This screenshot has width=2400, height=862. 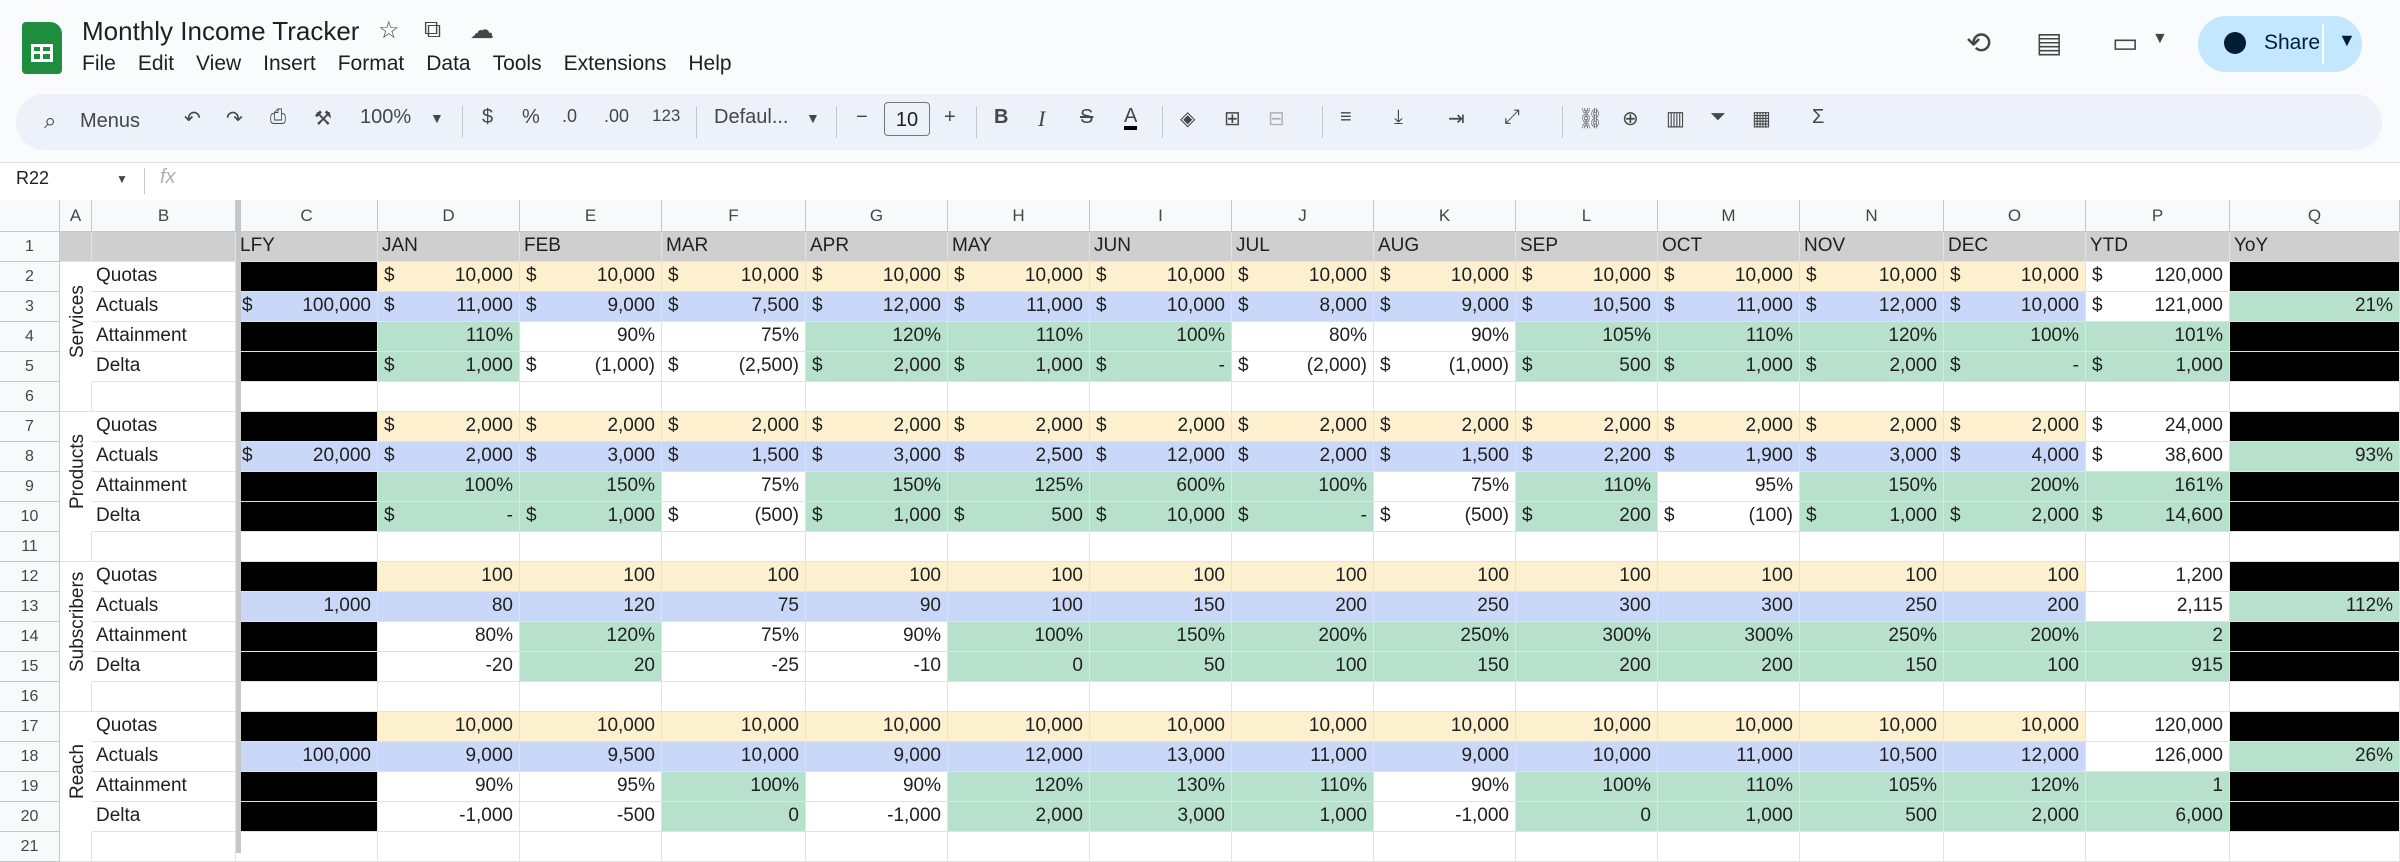 What do you see at coordinates (30, 367) in the screenshot?
I see `row-header-5: 5` at bounding box center [30, 367].